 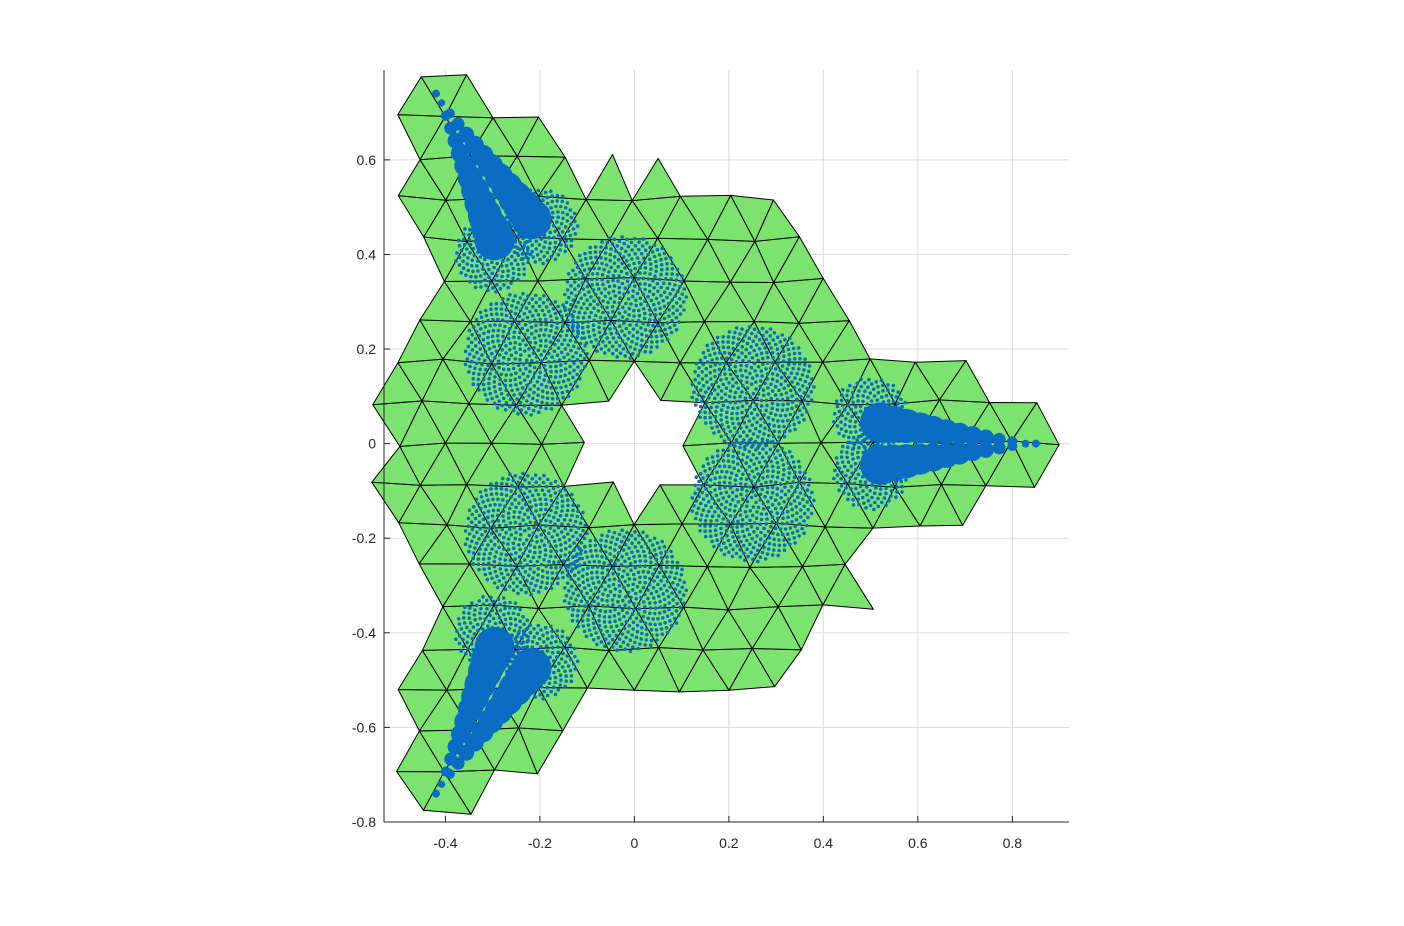 I want to click on x-tick-label: -0.4, so click(x=445, y=843).